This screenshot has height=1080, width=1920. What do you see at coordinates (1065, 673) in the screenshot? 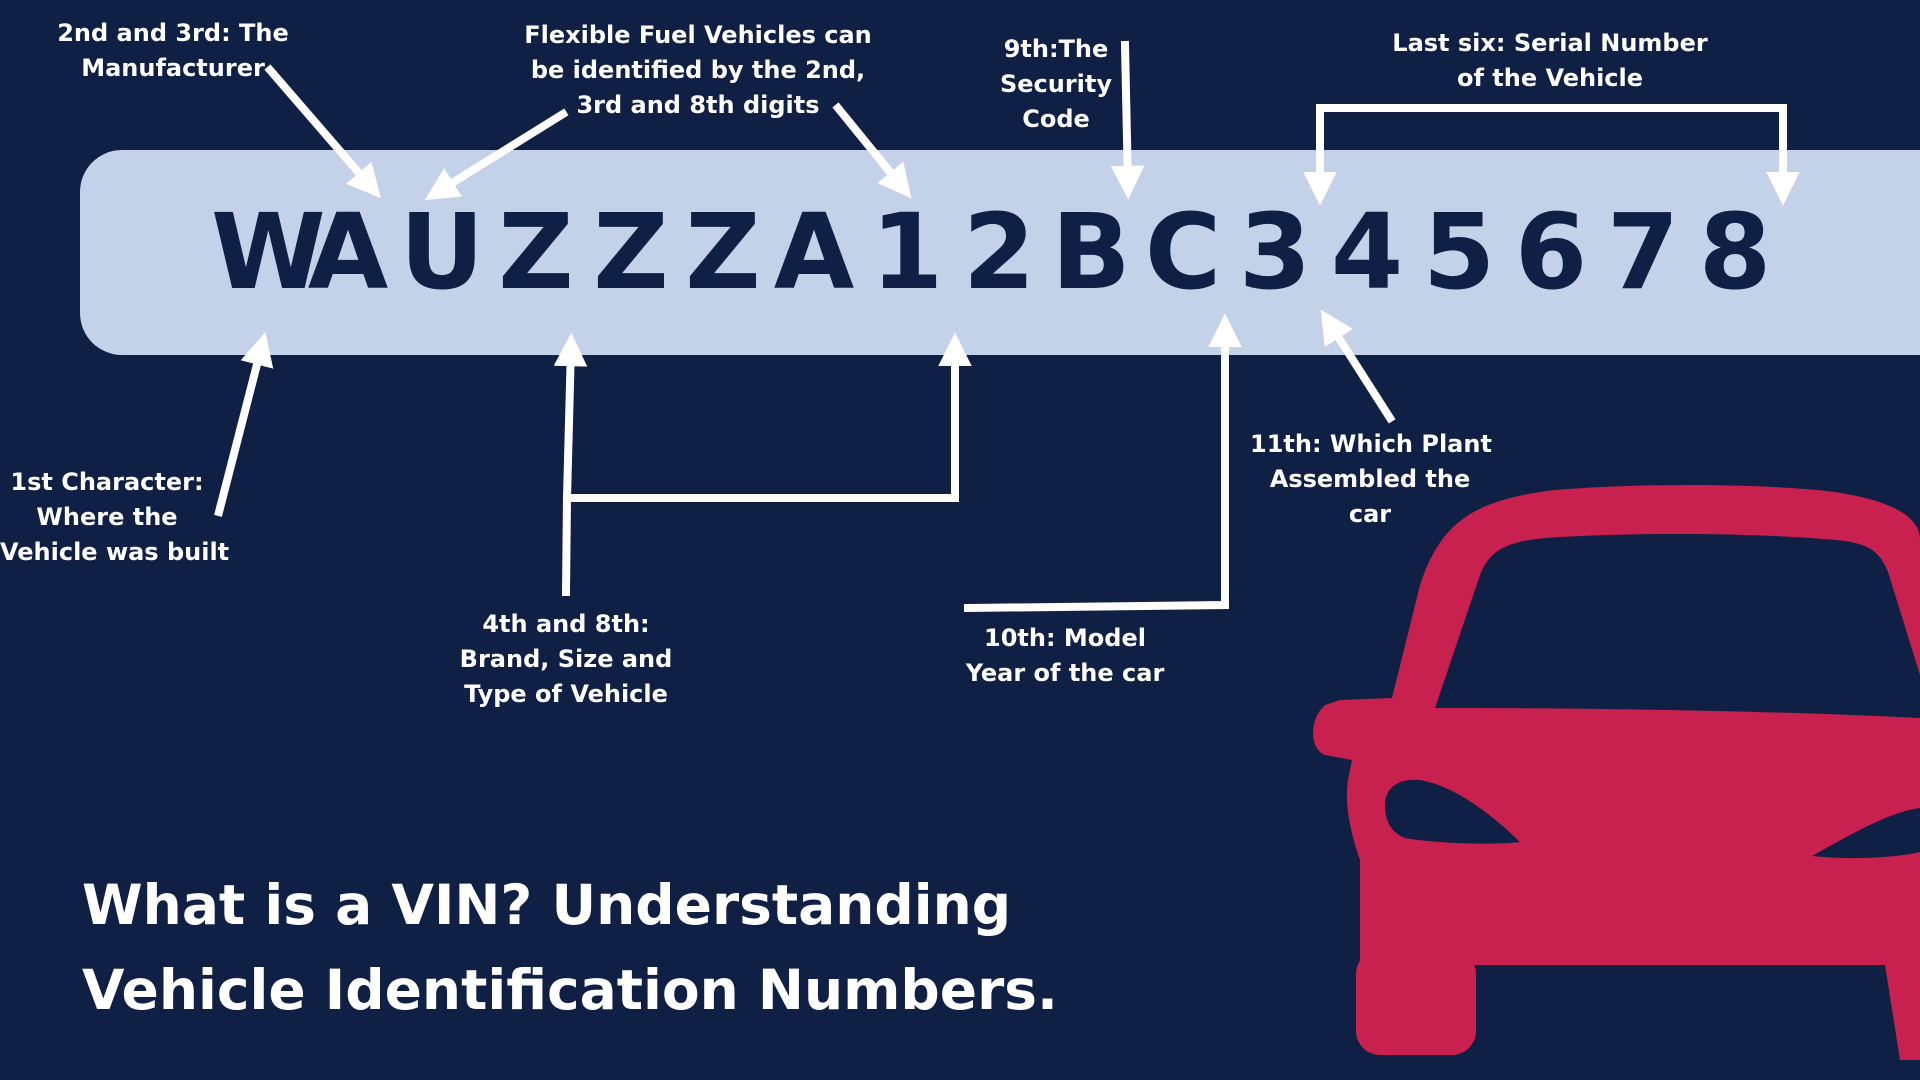
I see `label-line: Year of the car` at bounding box center [1065, 673].